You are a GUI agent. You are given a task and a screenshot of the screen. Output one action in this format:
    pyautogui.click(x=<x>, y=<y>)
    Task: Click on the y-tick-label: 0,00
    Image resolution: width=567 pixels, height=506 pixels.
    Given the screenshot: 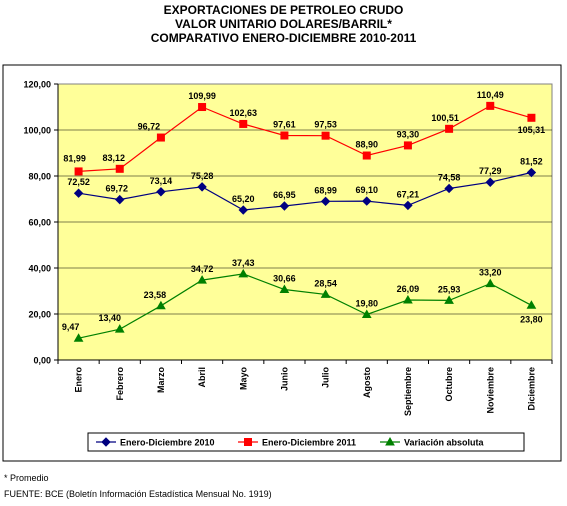 What is the action you would take?
    pyautogui.click(x=42, y=361)
    